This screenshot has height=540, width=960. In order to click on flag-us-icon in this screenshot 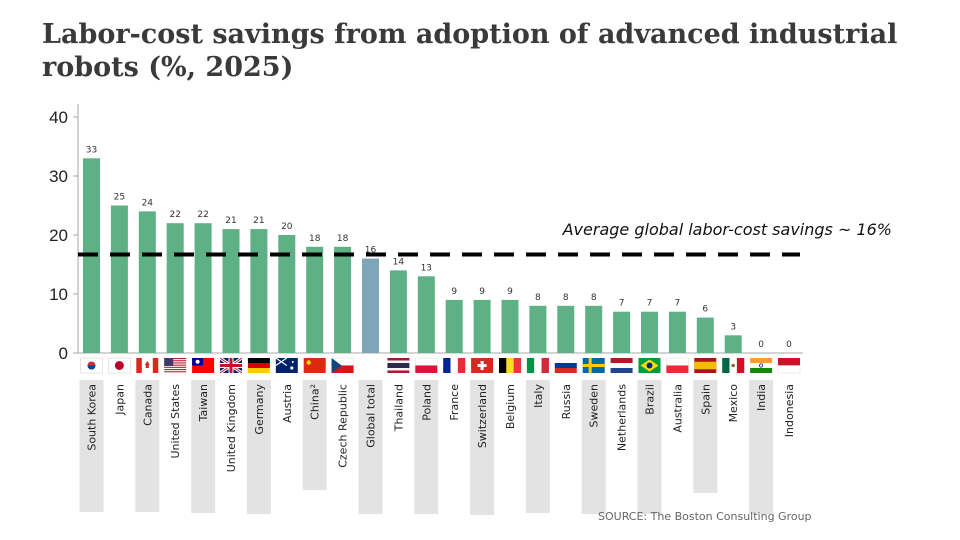, I will do `click(175, 365)`.